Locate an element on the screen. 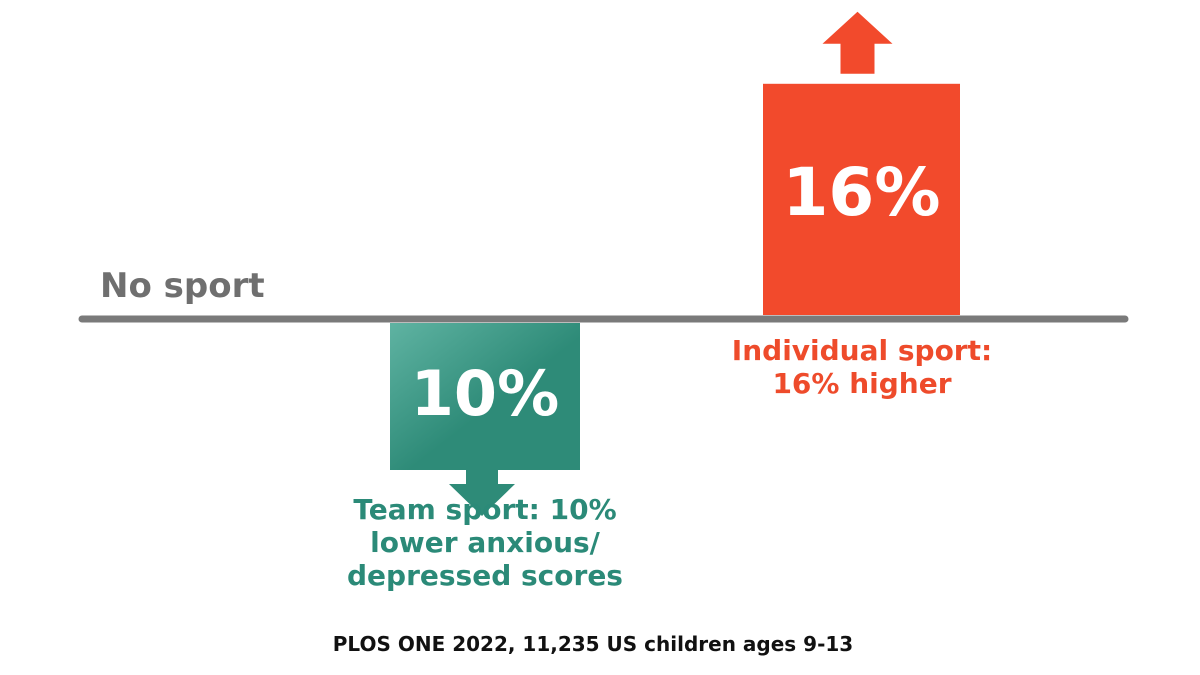 This screenshot has width=1200, height=675. individual-sport-bar is located at coordinates (861, 199).